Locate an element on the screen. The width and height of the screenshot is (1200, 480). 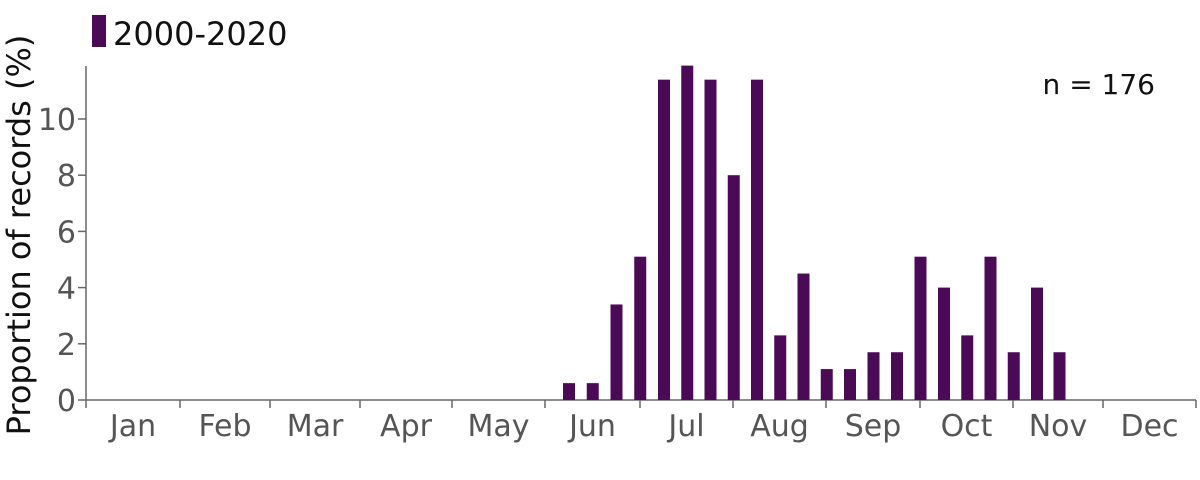
y-axis-label: Proportion of records (%) is located at coordinates (19, 235).